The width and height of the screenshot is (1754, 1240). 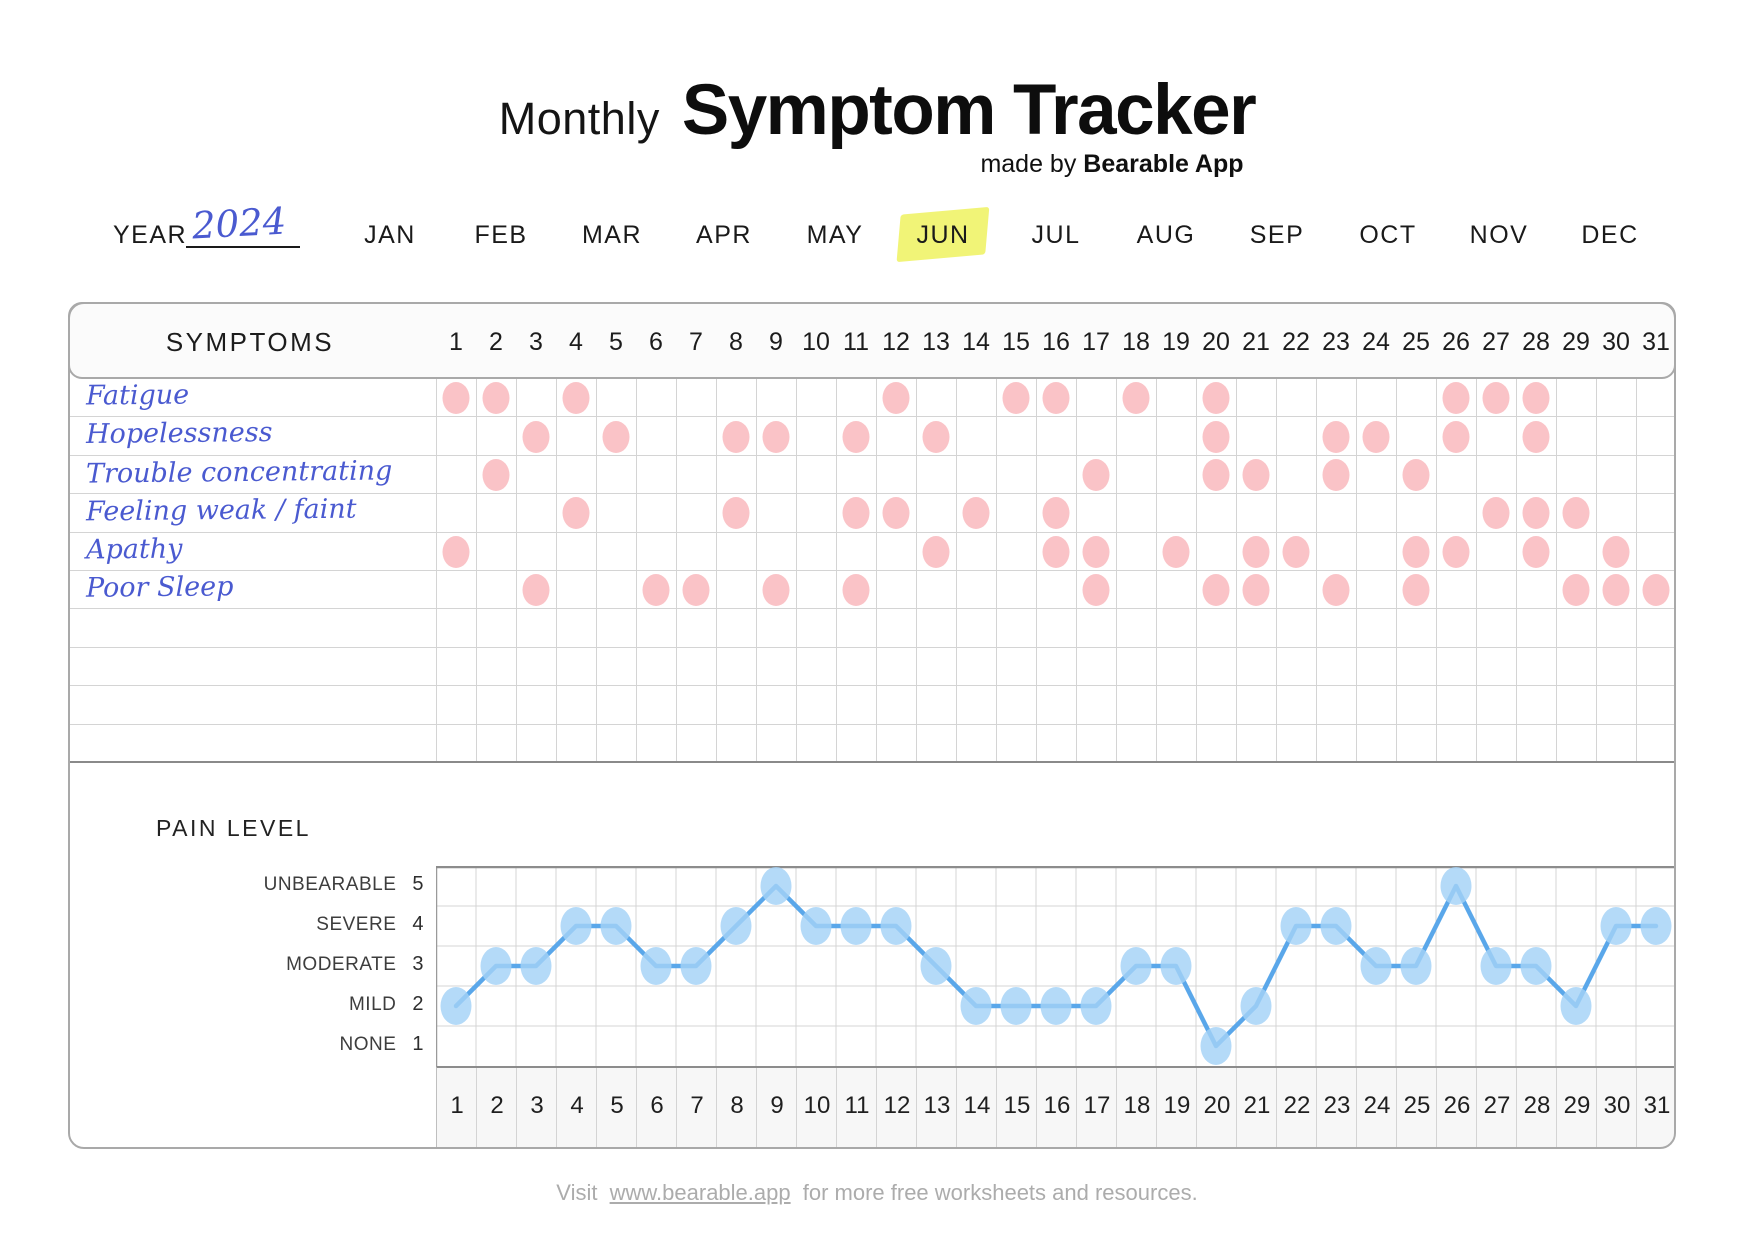 I want to click on axis-day-5: 5, so click(x=617, y=1105).